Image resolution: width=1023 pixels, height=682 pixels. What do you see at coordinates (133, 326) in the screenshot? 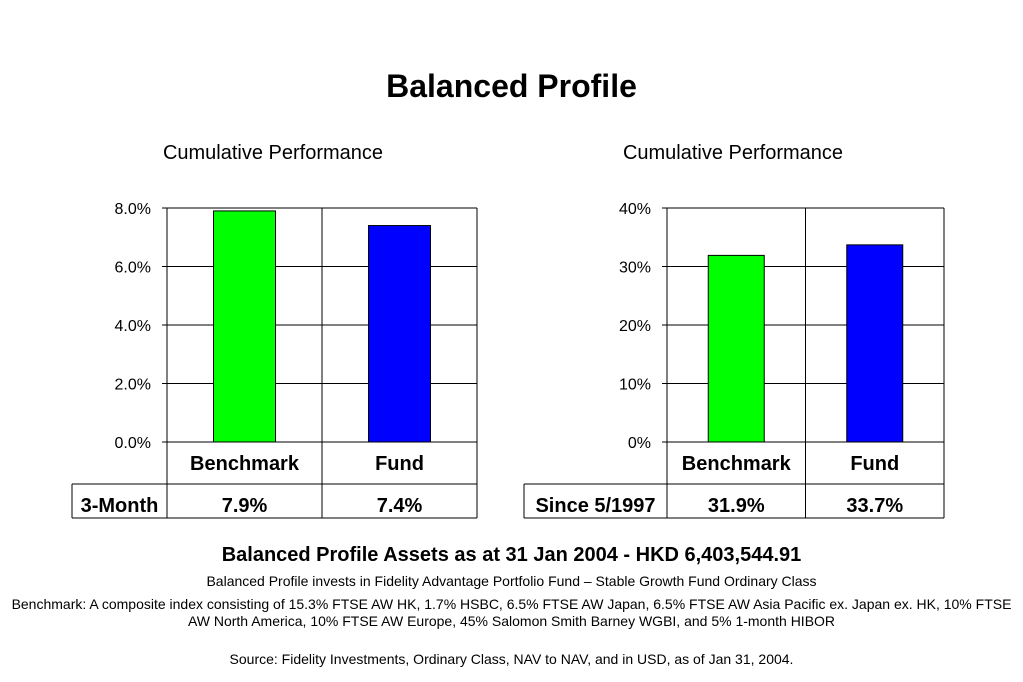
I see `y-tick-label: 4.0%` at bounding box center [133, 326].